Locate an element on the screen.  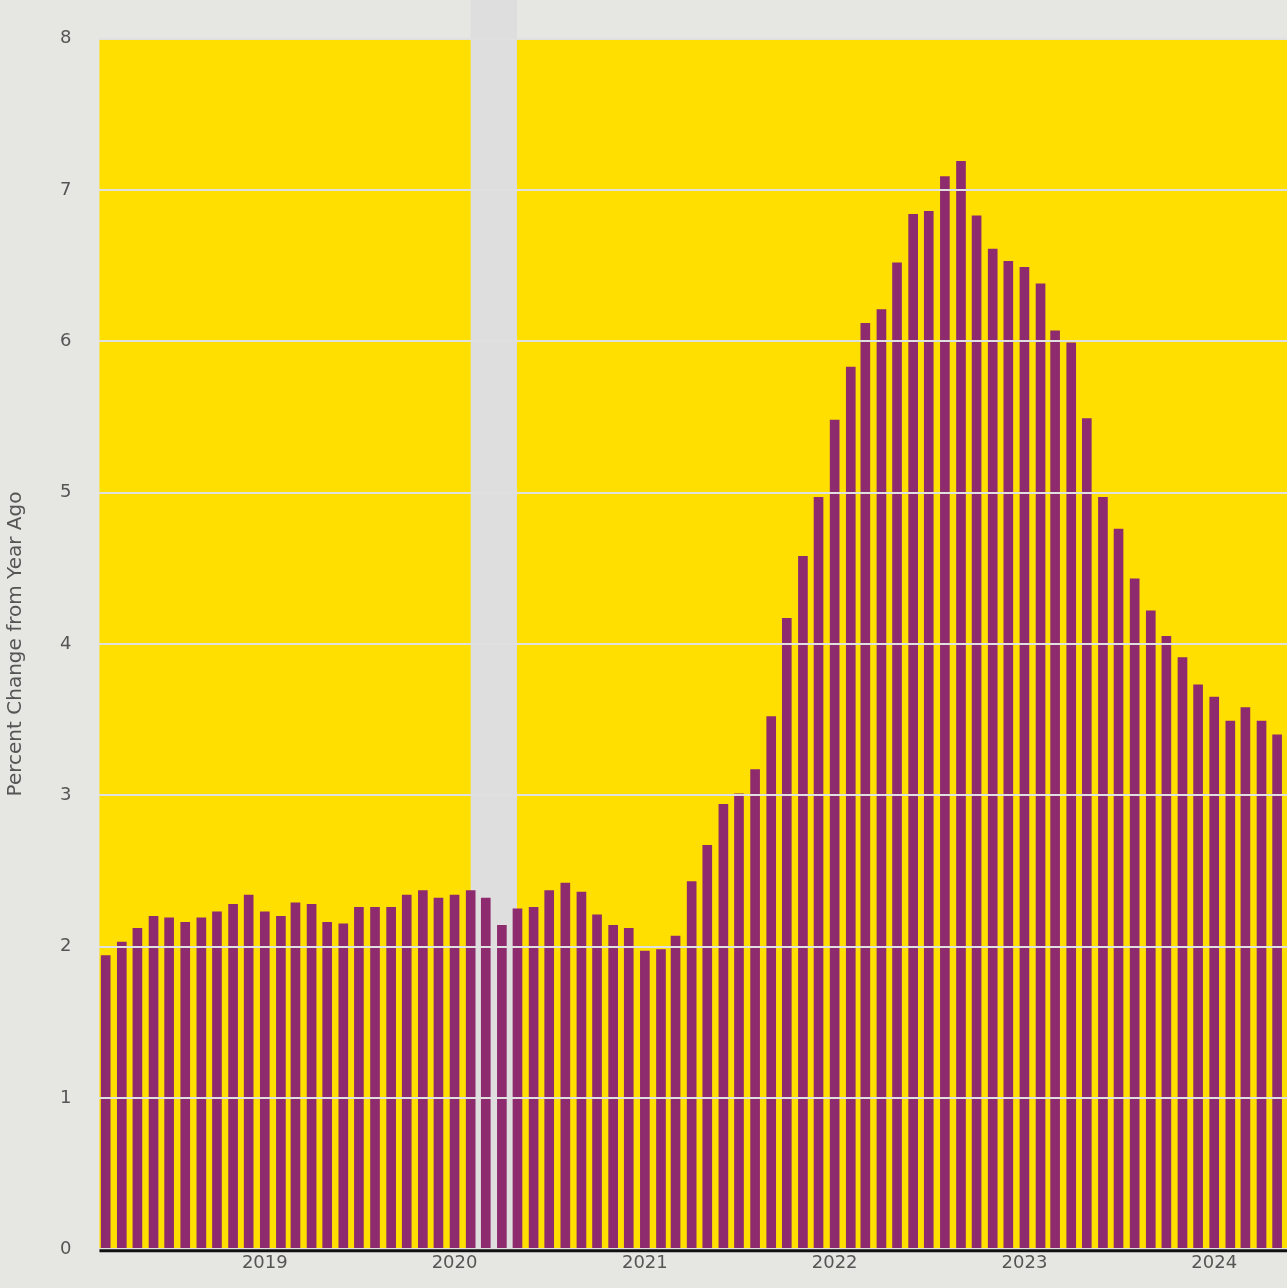
y-tick-label: 5 is located at coordinates (66, 491).